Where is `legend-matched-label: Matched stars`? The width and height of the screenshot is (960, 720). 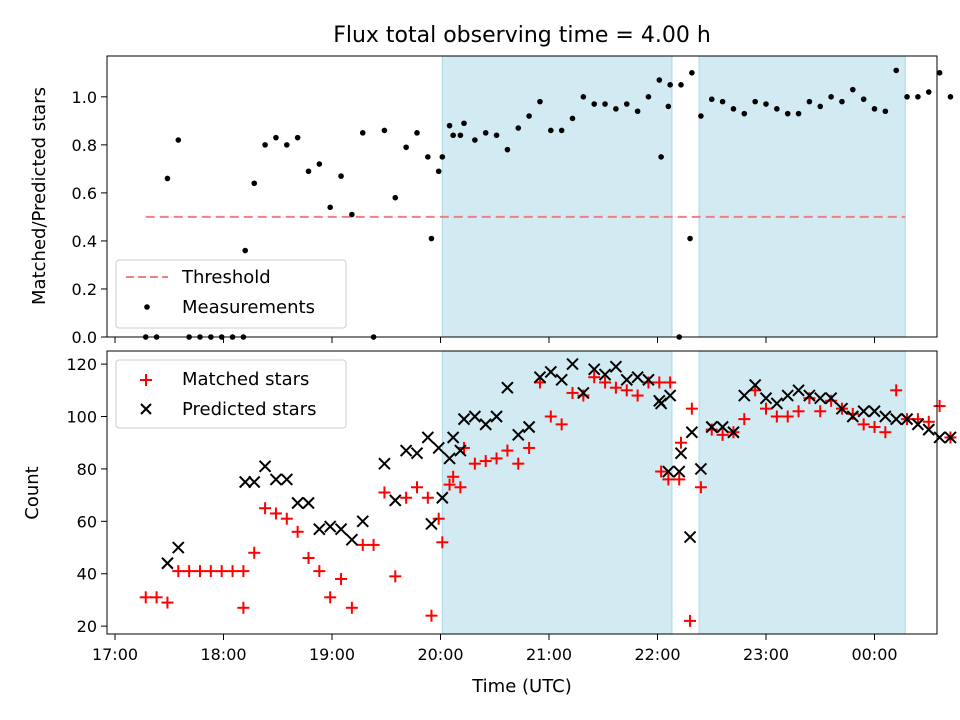 legend-matched-label: Matched stars is located at coordinates (245, 379).